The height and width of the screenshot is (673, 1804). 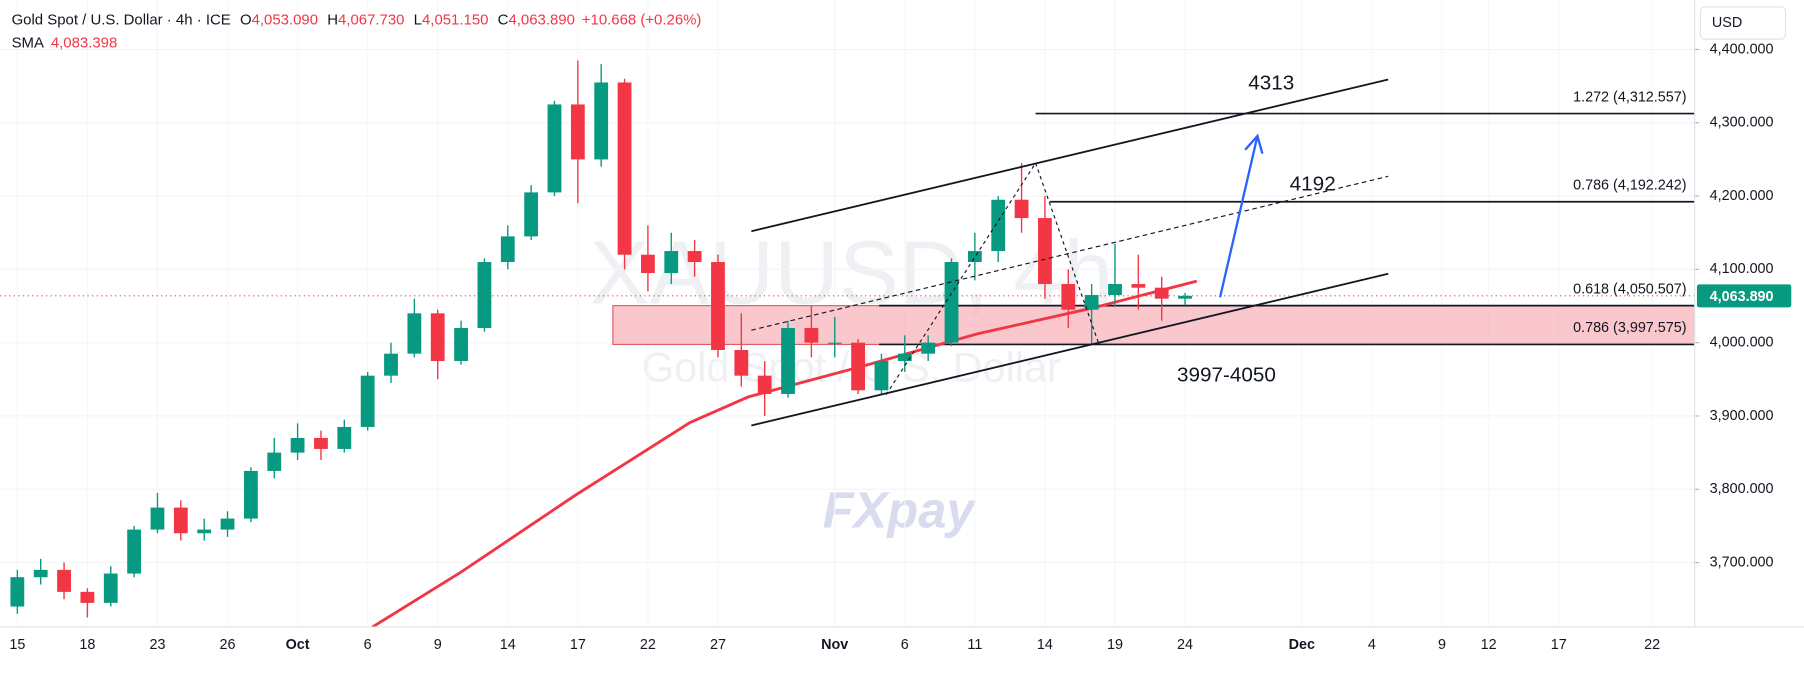 I want to click on sma-legend: SMA 4,083.398, so click(x=65, y=43).